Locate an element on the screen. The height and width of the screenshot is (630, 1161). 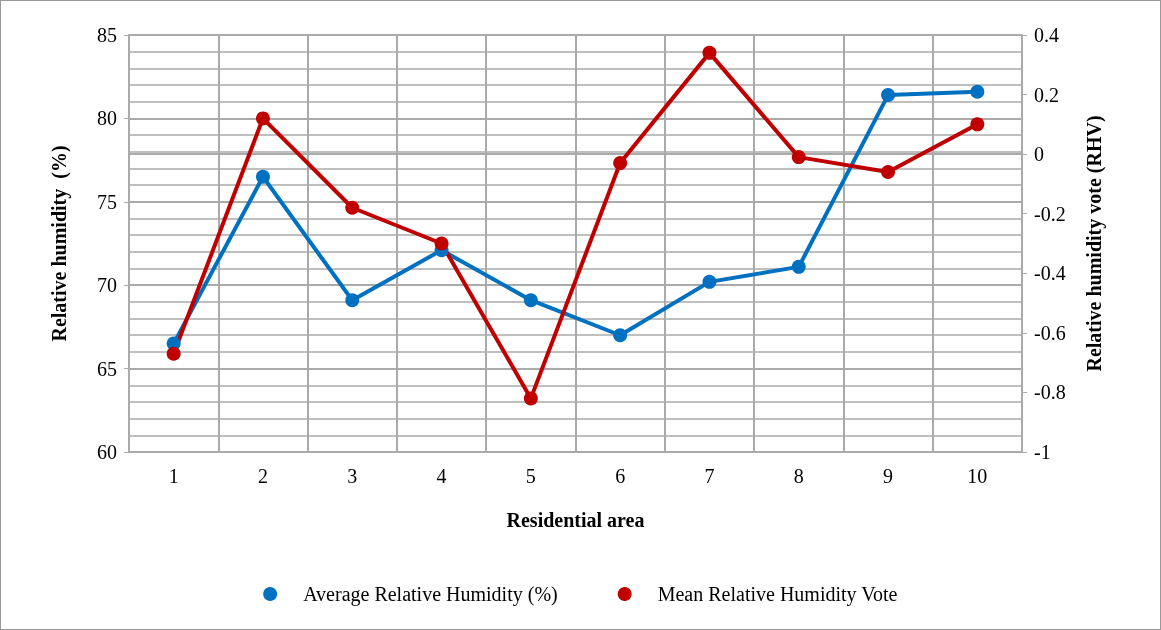
x-tick-label: 4 is located at coordinates (441, 476).